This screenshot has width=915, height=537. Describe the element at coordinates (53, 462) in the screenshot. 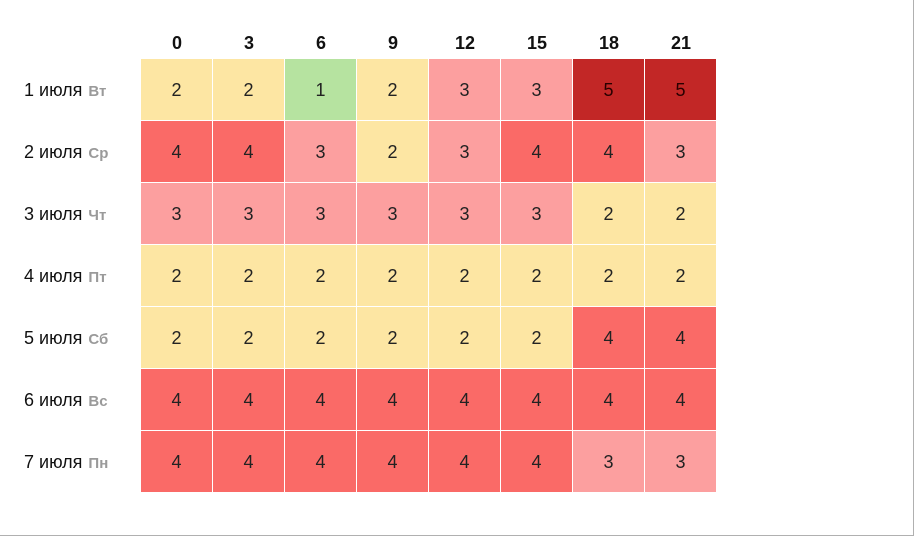

I see `row-date: 7 июля` at that location.